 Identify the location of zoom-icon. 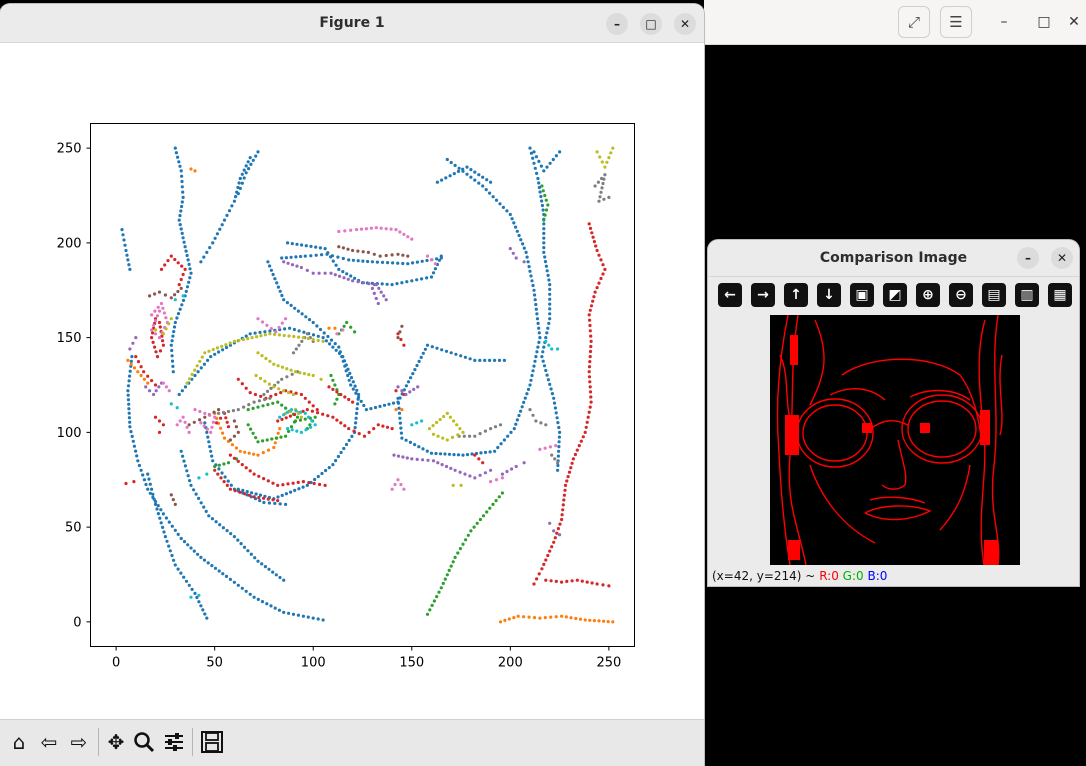
(144, 742).